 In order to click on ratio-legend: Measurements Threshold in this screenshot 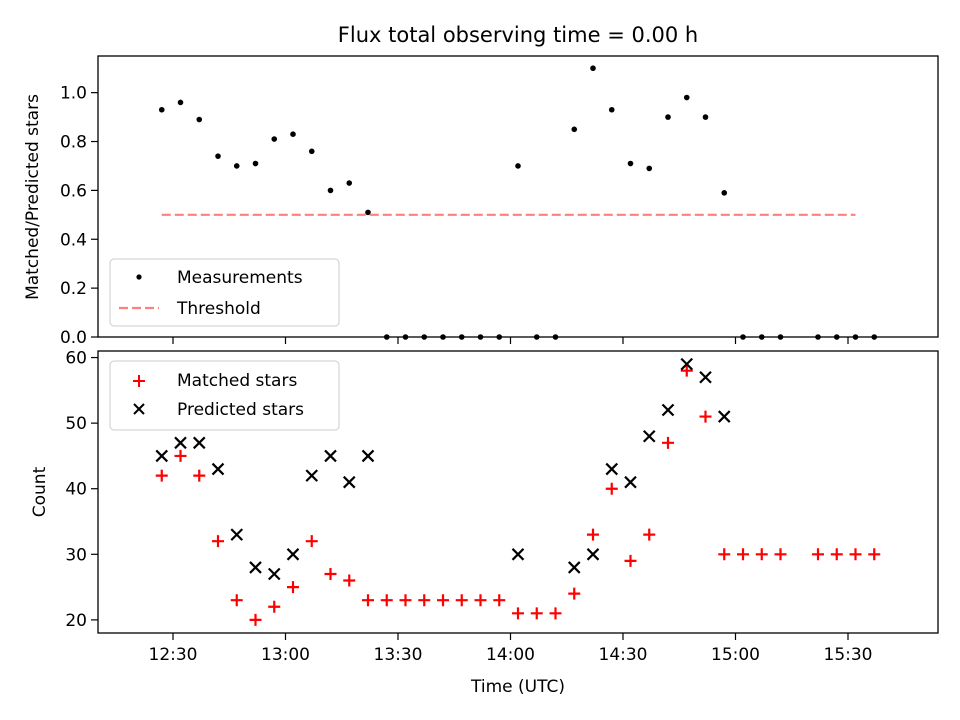, I will do `click(224, 292)`.